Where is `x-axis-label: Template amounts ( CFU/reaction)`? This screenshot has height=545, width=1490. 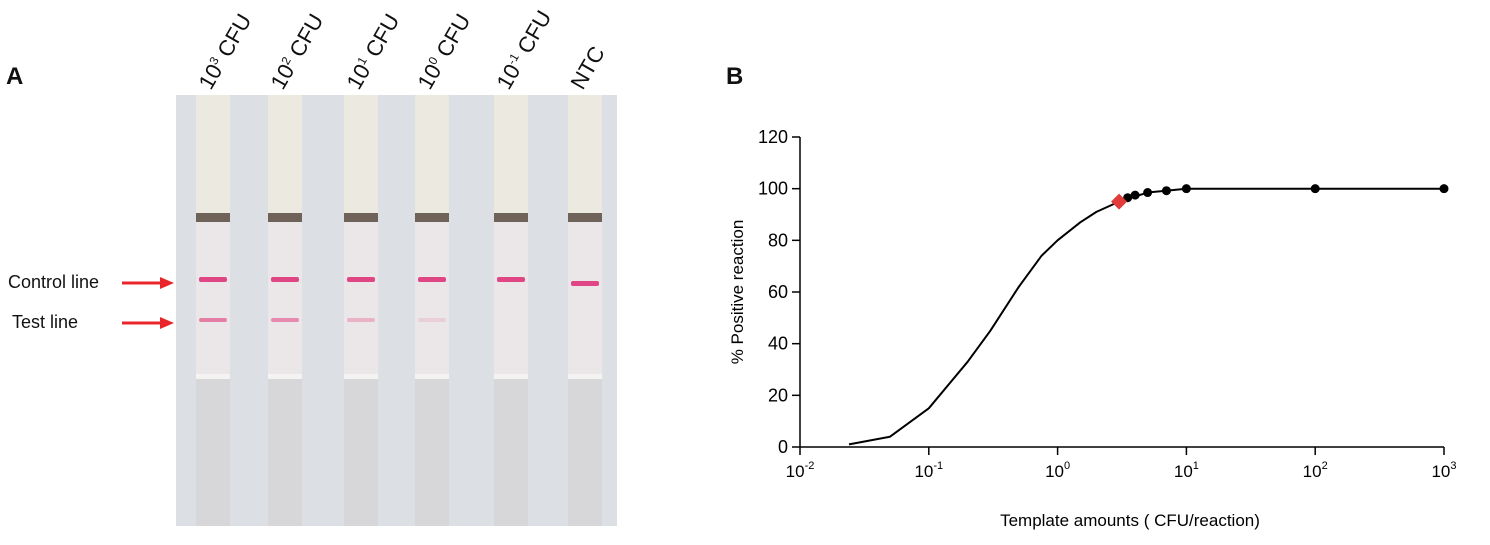 x-axis-label: Template amounts ( CFU/reaction) is located at coordinates (1130, 520).